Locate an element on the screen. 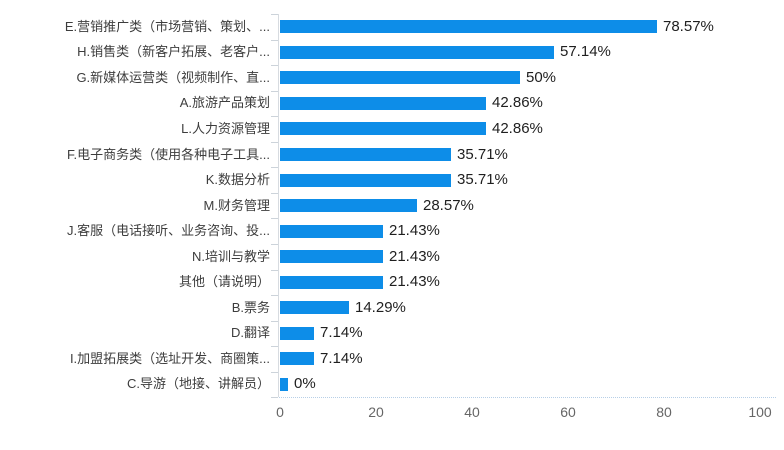  category-label: M.财务管理 is located at coordinates (236, 205).